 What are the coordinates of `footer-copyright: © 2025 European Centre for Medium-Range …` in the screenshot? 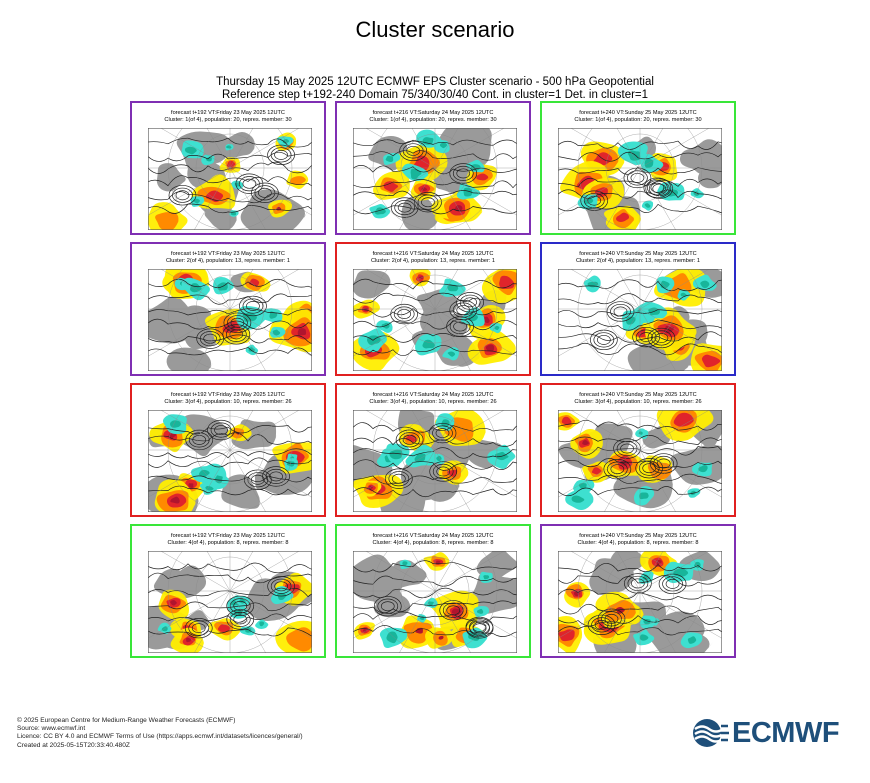 It's located at (126, 720).